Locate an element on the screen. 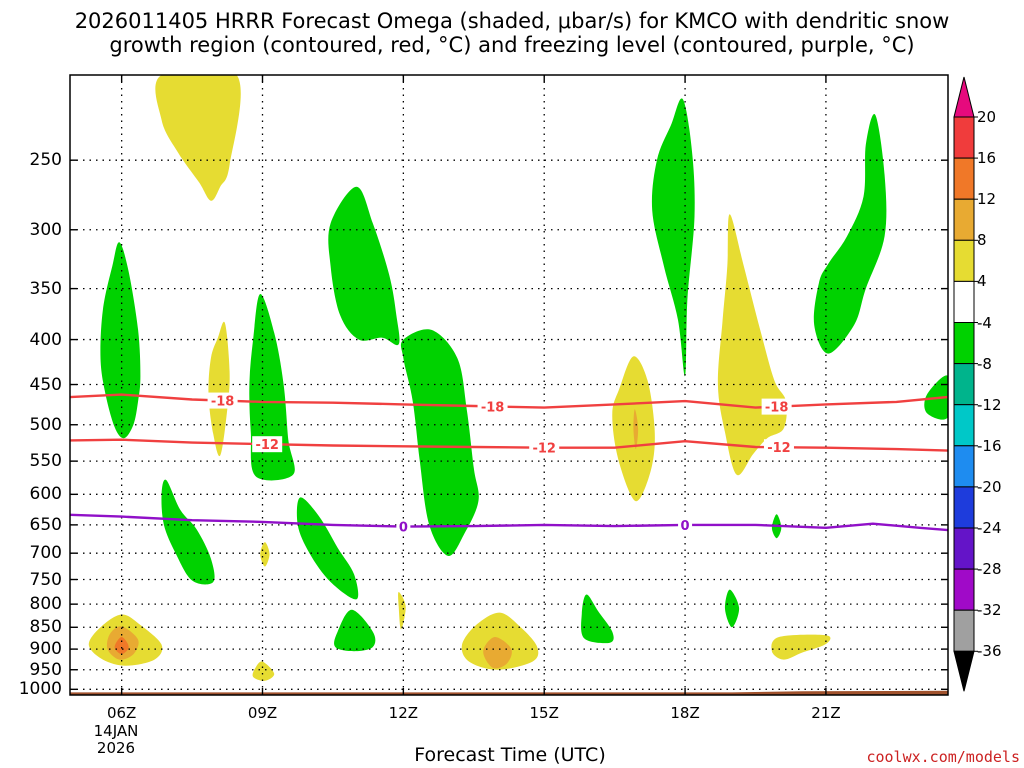  credit-link: coolwx.com/models is located at coordinates (943, 757).